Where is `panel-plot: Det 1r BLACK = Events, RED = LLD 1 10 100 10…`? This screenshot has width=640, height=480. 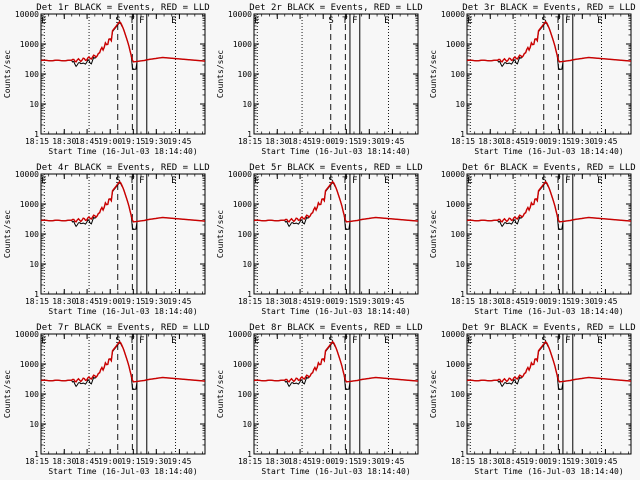
panel-plot: Det 1r BLACK = Events, RED = LLD 1 10 100 10… is located at coordinates (106, 79).